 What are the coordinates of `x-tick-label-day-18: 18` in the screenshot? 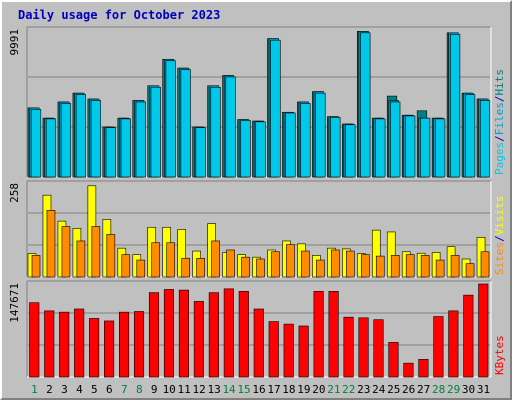 It's located at (288, 389).